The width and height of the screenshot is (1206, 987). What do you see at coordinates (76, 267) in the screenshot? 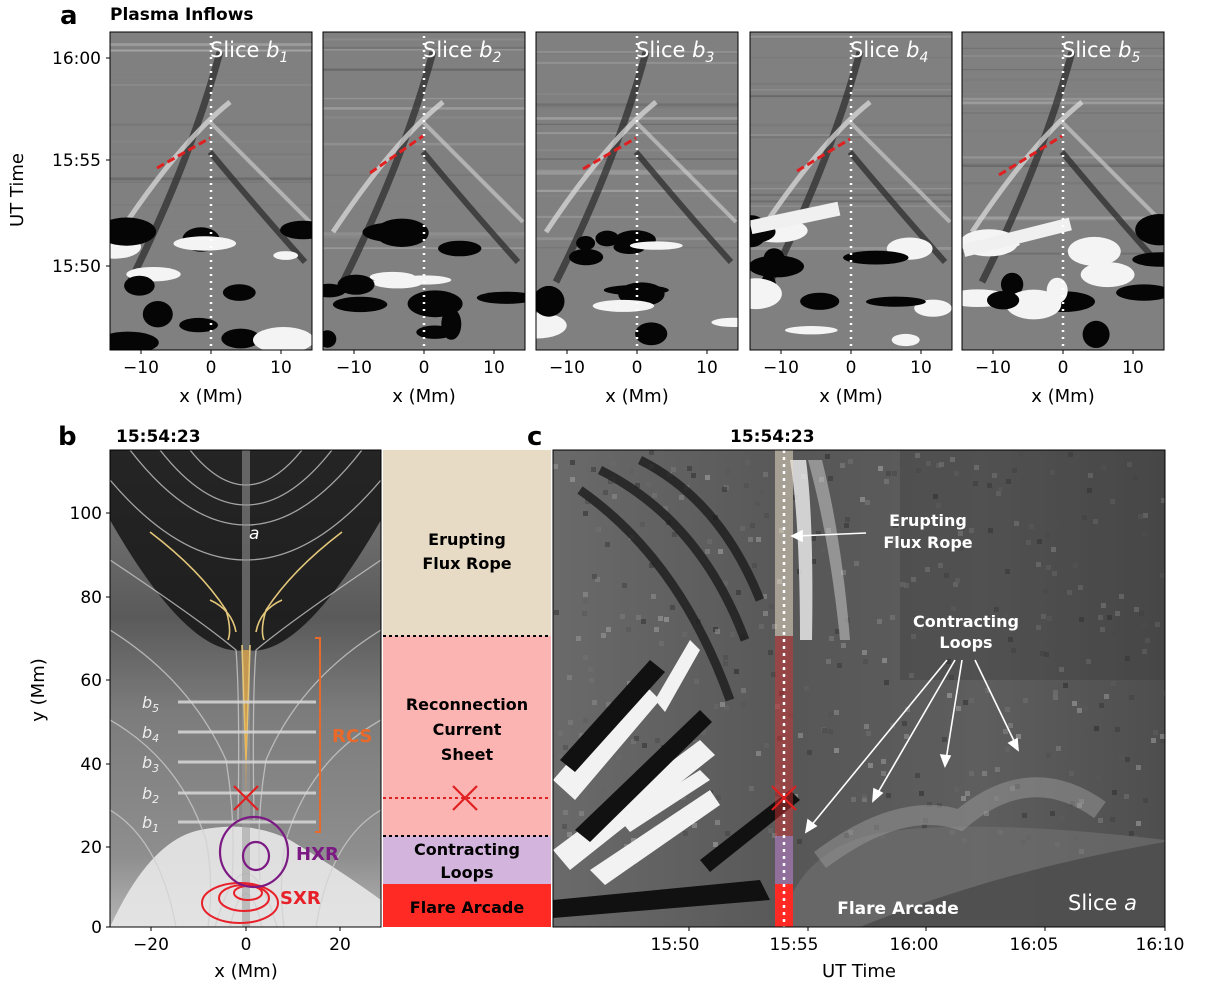
I see `panel-a-ytick: 15:50` at bounding box center [76, 267].